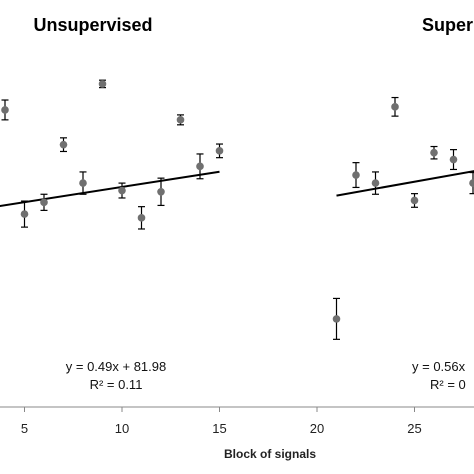  What do you see at coordinates (448, 384) in the screenshot?
I see `r2-supervised: R² = 0` at bounding box center [448, 384].